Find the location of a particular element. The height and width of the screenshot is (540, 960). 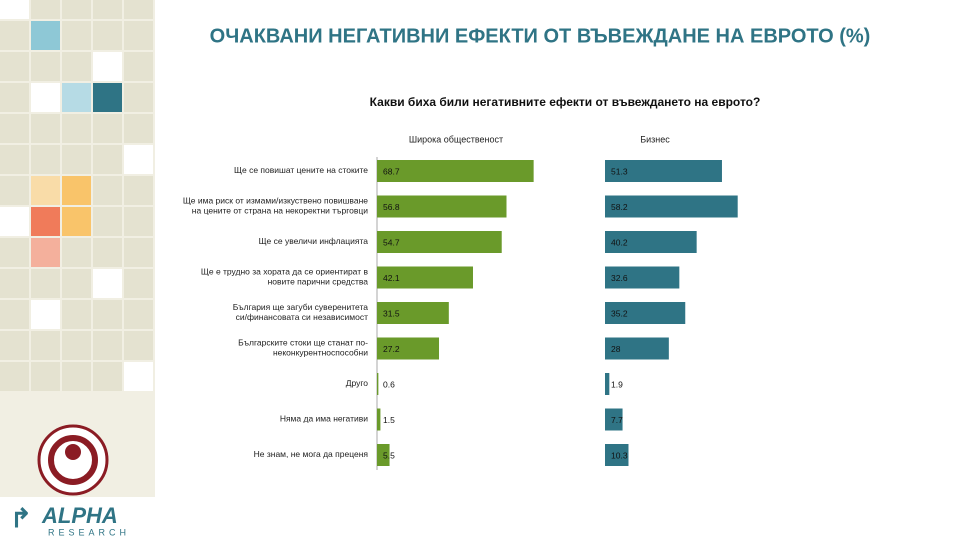

value-label: 35.2 is located at coordinates (619, 313).